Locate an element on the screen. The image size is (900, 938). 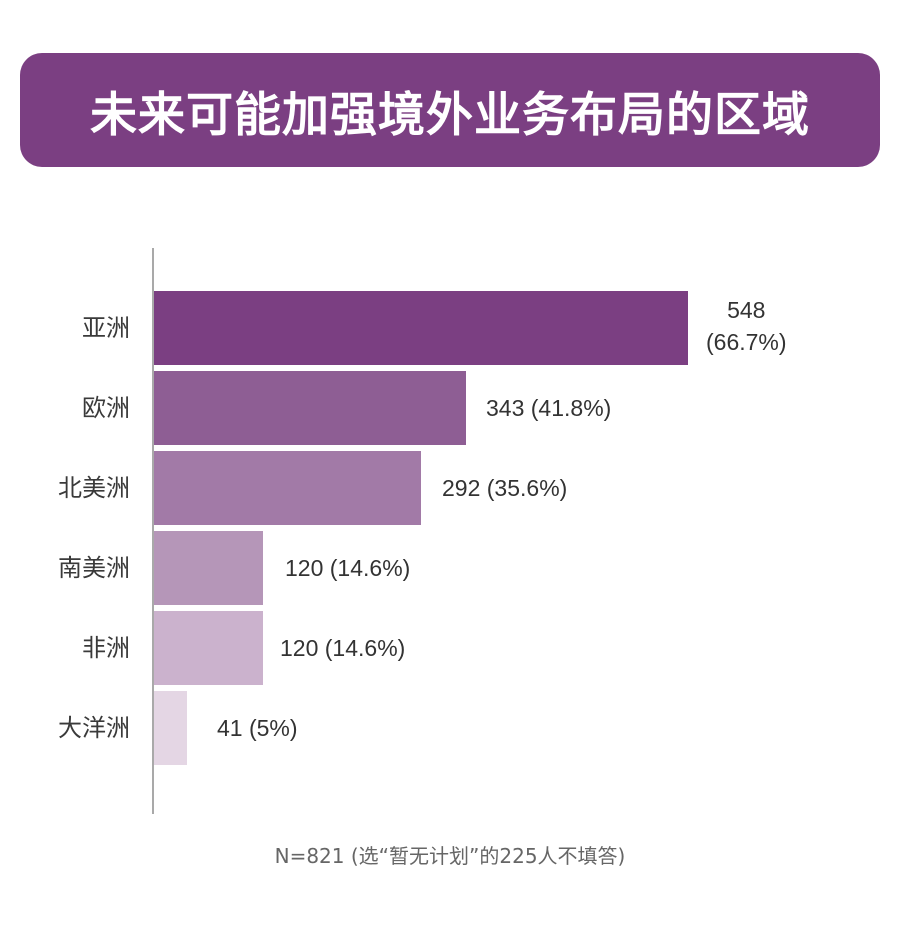
category-label-europe: 欧洲 is located at coordinates (106, 408).